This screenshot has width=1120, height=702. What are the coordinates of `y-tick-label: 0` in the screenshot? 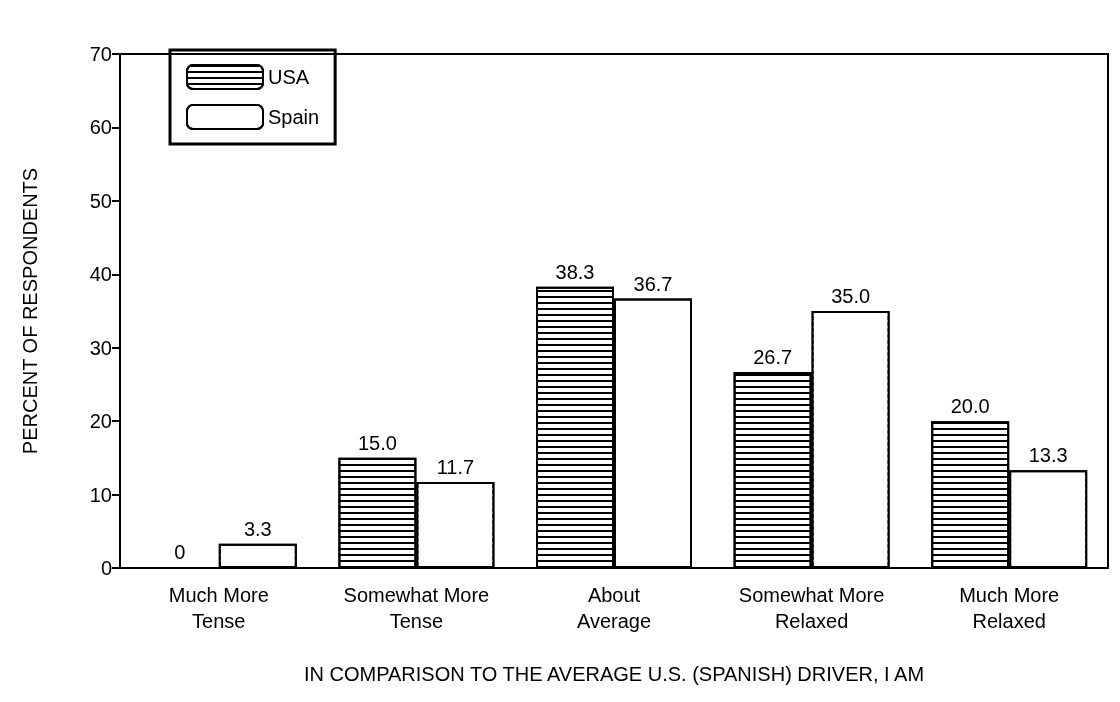 It's located at (106, 568).